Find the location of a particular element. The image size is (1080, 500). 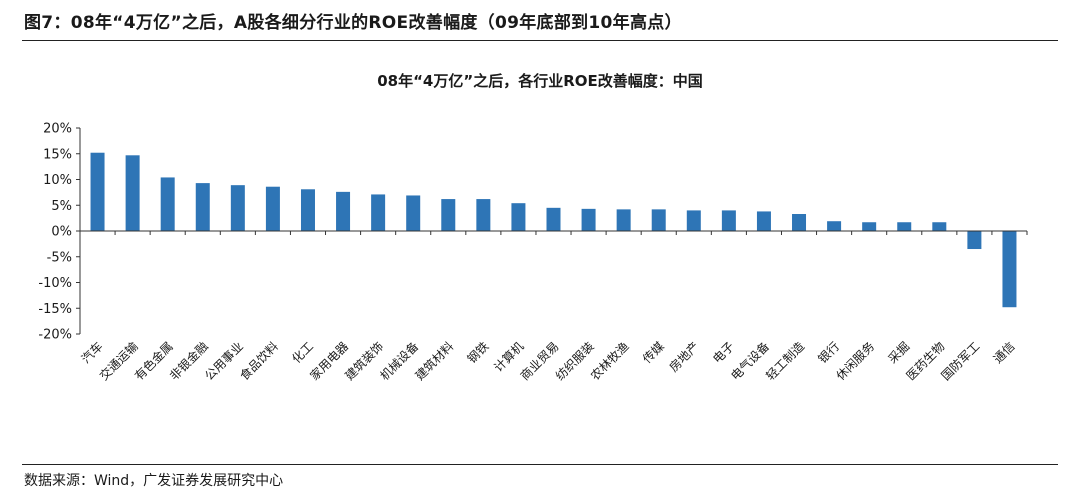

y-tick-label: -20% is located at coordinates (55, 335).